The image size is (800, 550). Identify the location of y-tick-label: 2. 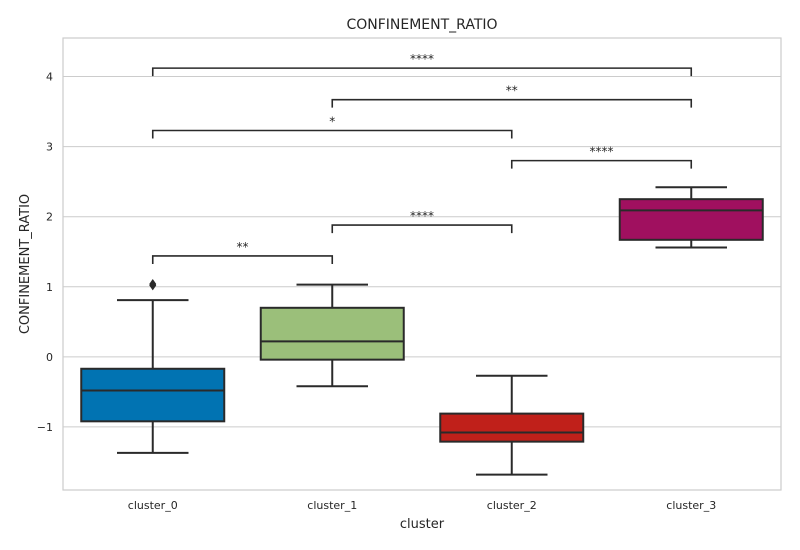
(49, 217).